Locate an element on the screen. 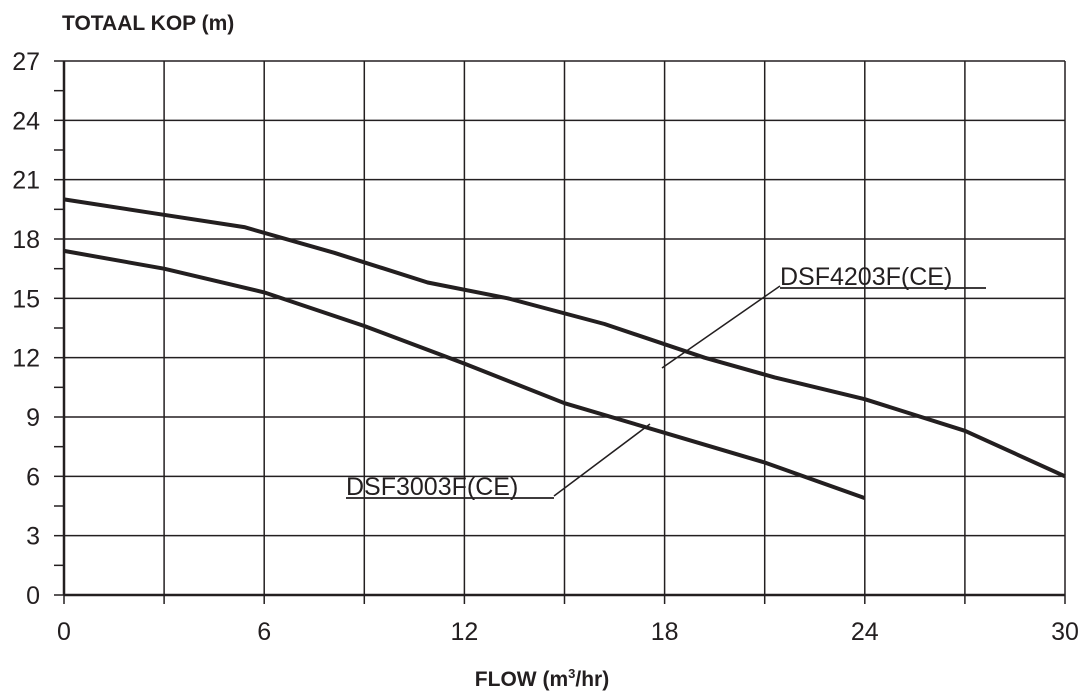 The width and height of the screenshot is (1084, 698). x-tick-label: 12 is located at coordinates (464, 632).